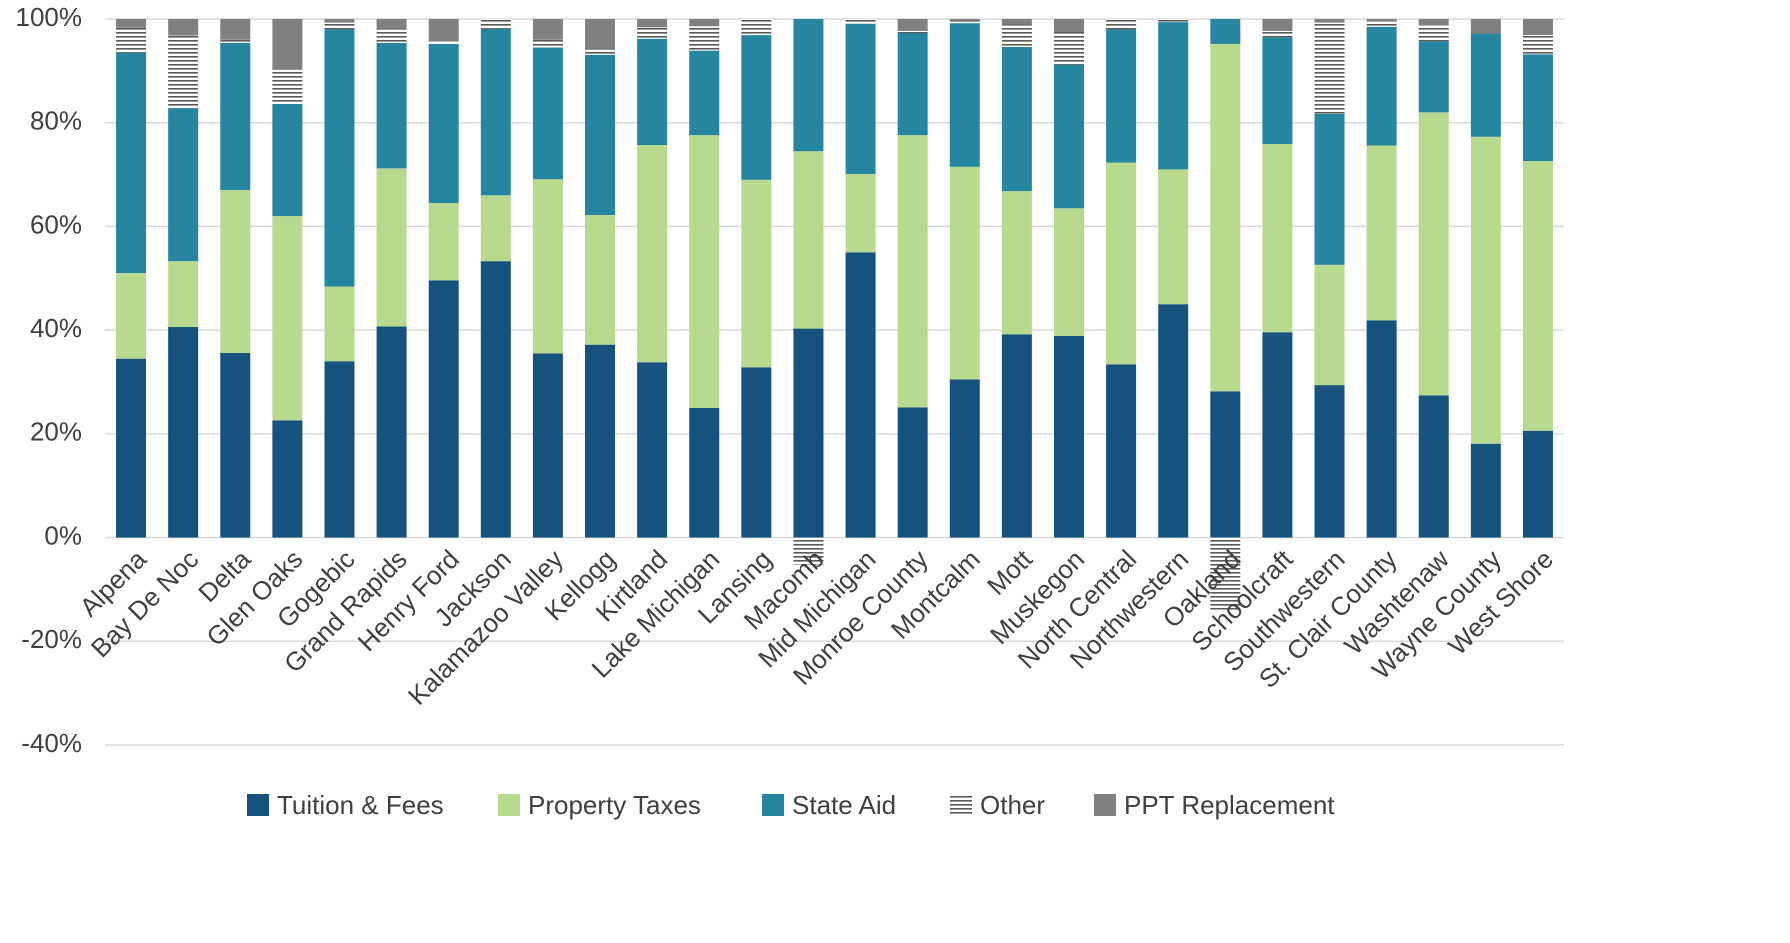  What do you see at coordinates (56, 224) in the screenshot?
I see `y-tick-label: 60%` at bounding box center [56, 224].